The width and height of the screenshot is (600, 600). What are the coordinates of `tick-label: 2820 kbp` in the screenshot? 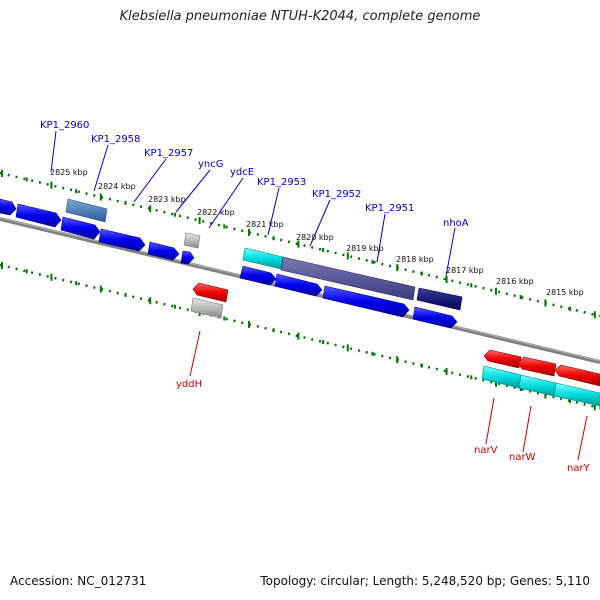 It's located at (315, 237).